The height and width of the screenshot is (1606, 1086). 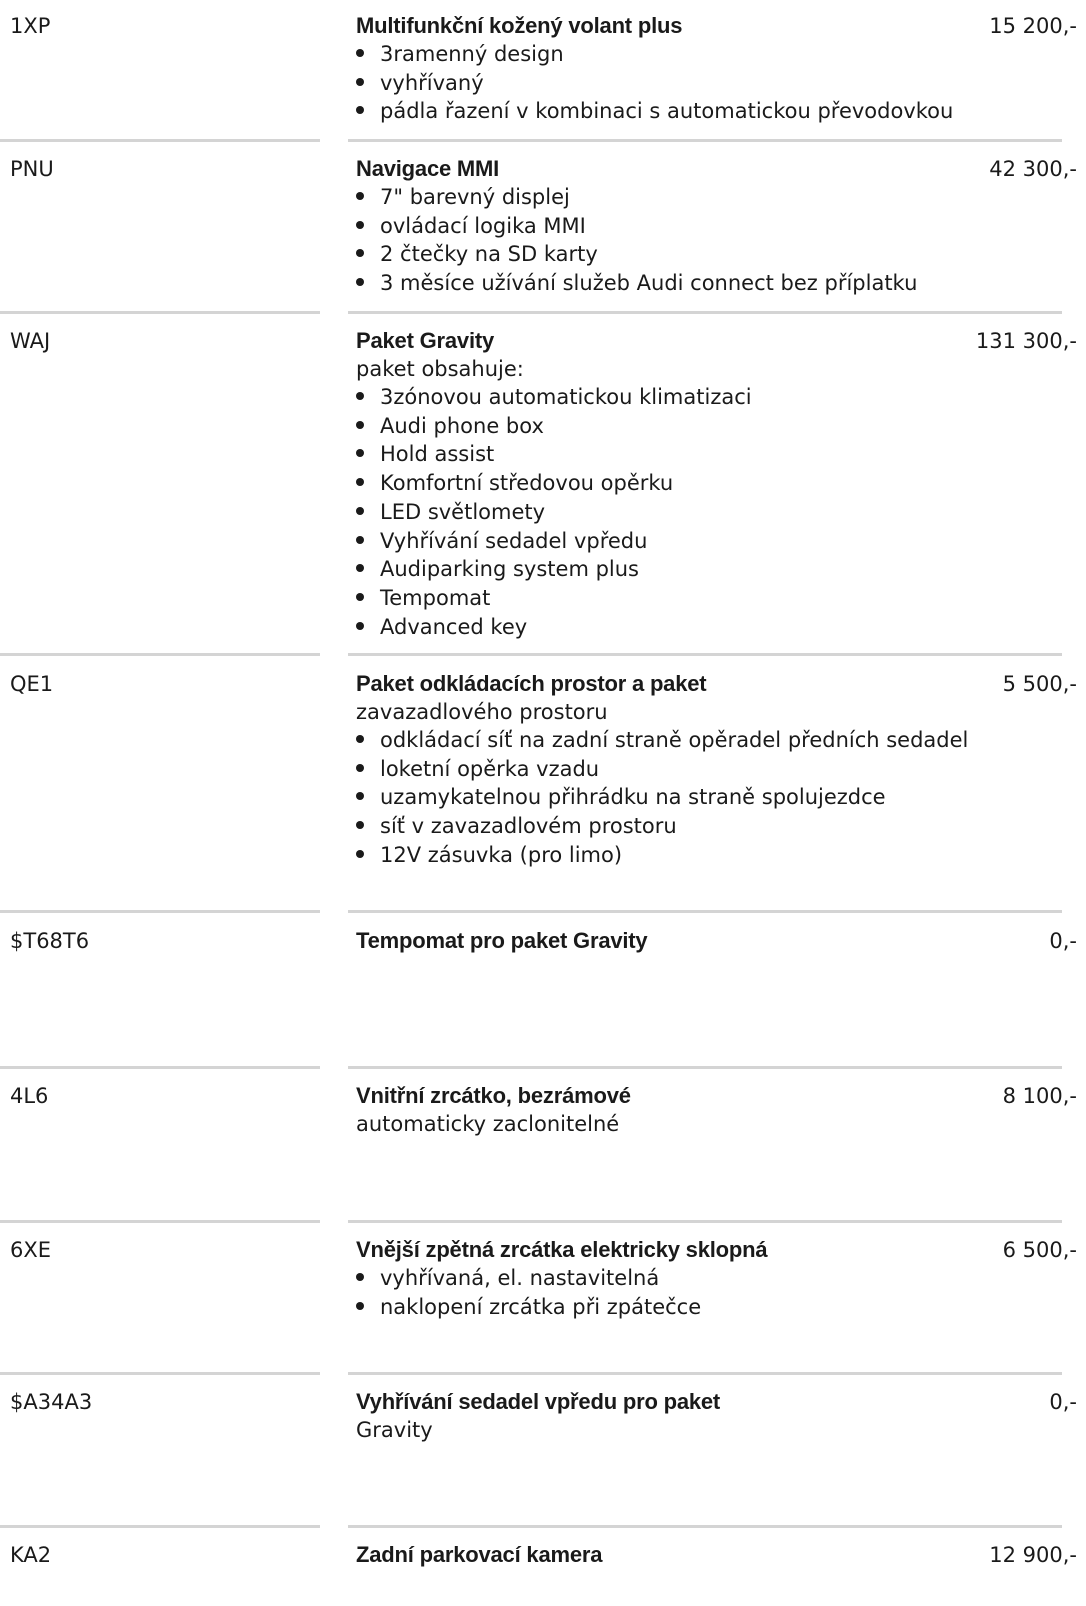 I want to click on option-code: $A34A3, so click(x=51, y=1402).